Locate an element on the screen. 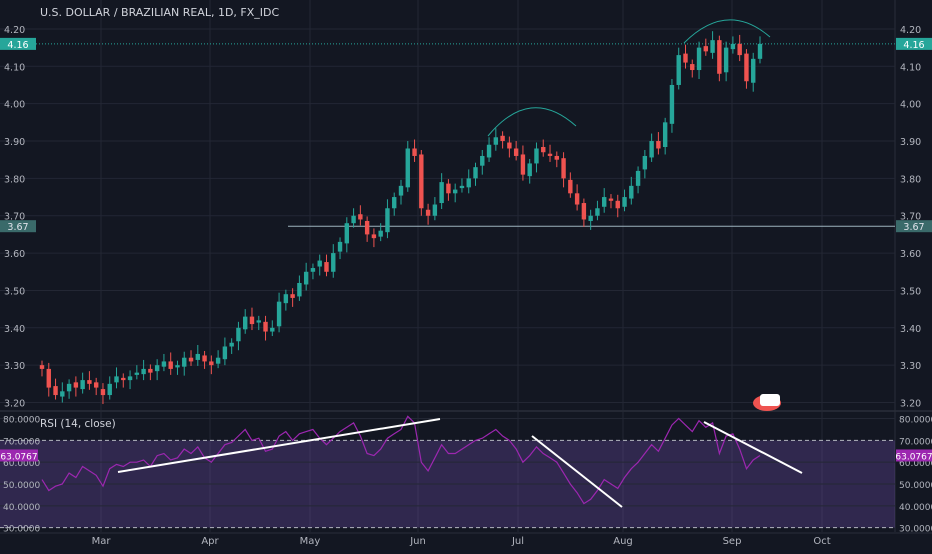 This screenshot has width=932, height=554. event-badge-bg is located at coordinates (770, 400).